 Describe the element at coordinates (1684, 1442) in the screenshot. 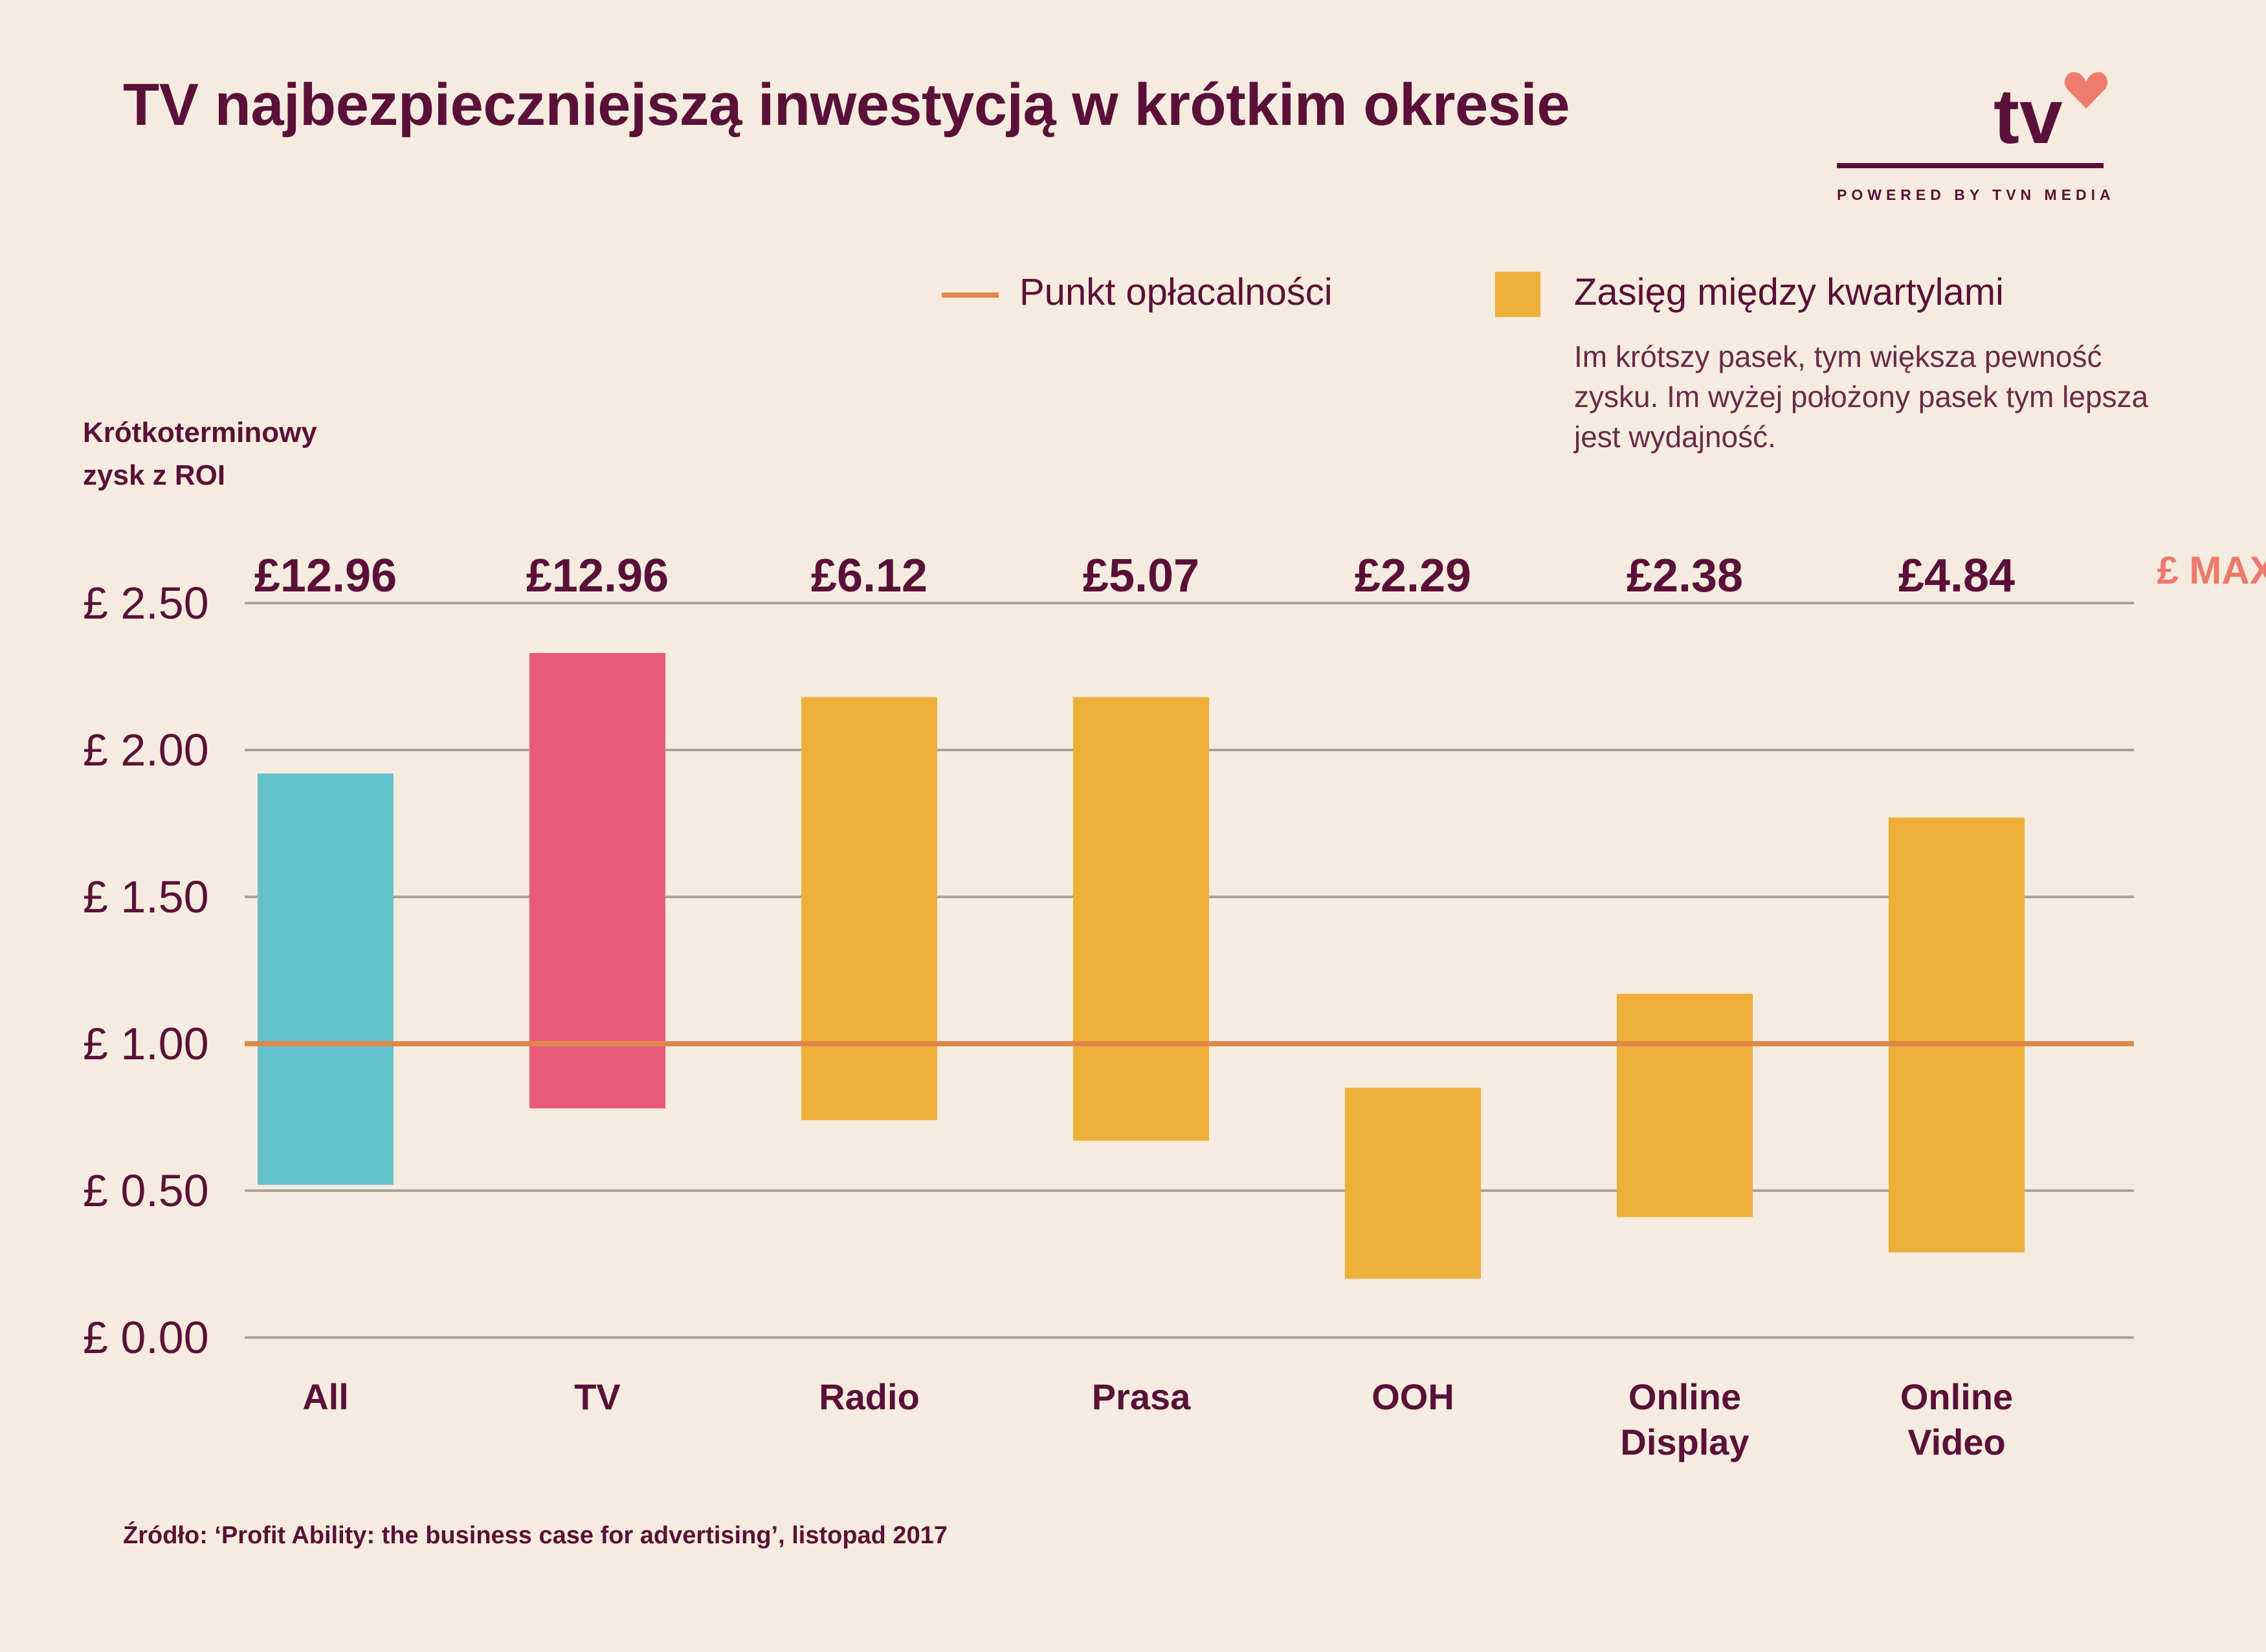

I see `category-label: Display` at that location.